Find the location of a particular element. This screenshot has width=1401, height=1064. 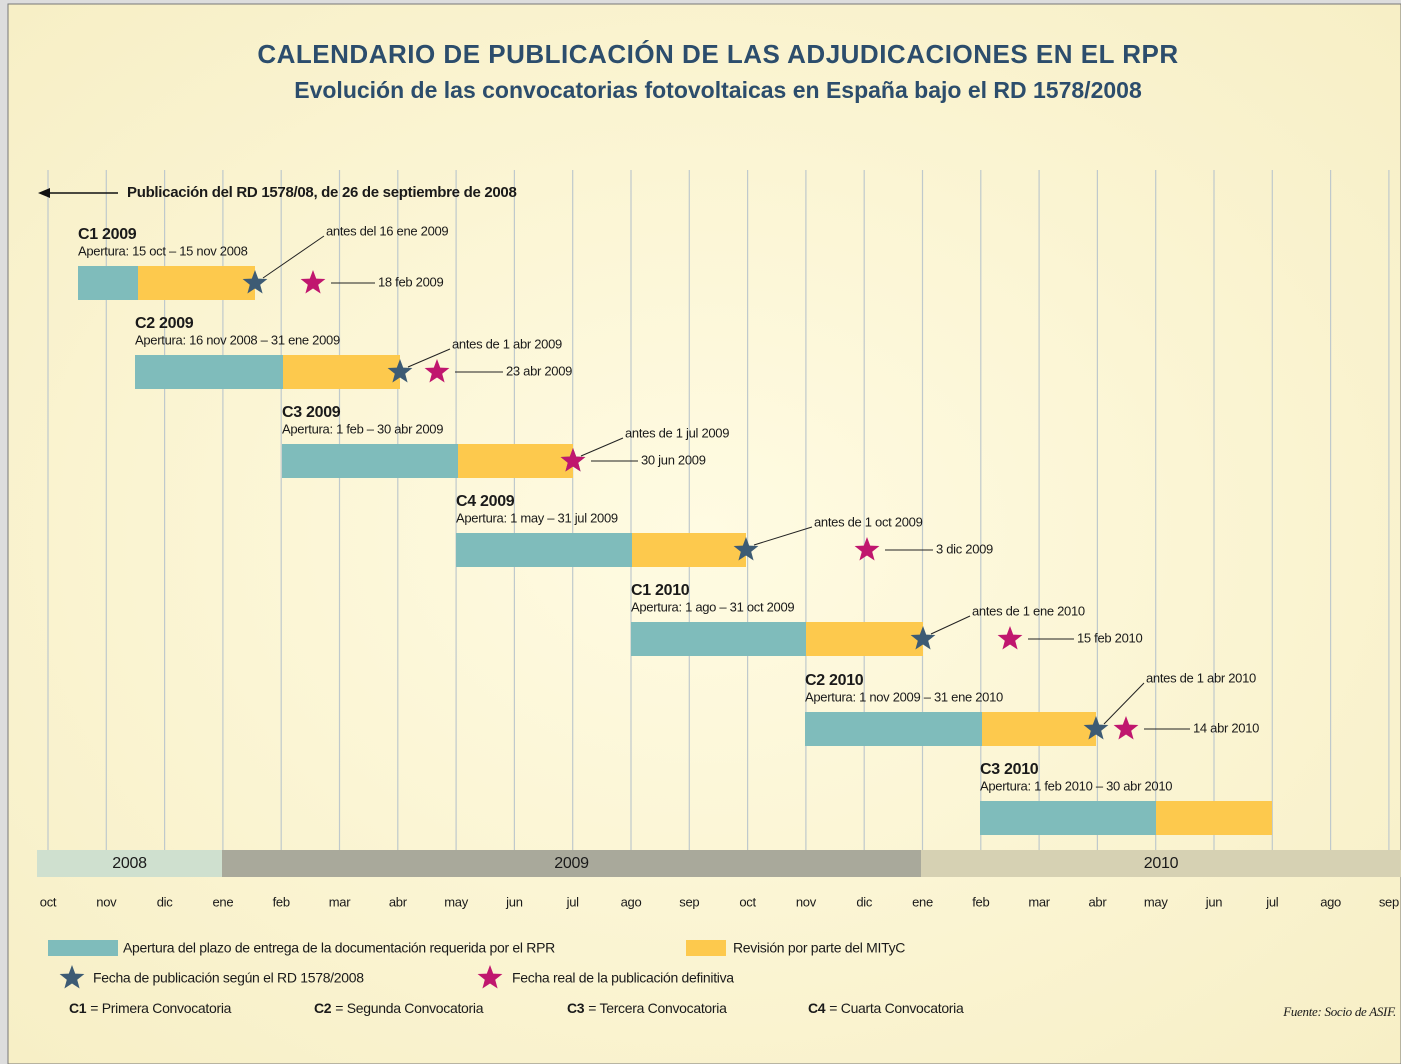

call-name: C1 2009 is located at coordinates (107, 234).